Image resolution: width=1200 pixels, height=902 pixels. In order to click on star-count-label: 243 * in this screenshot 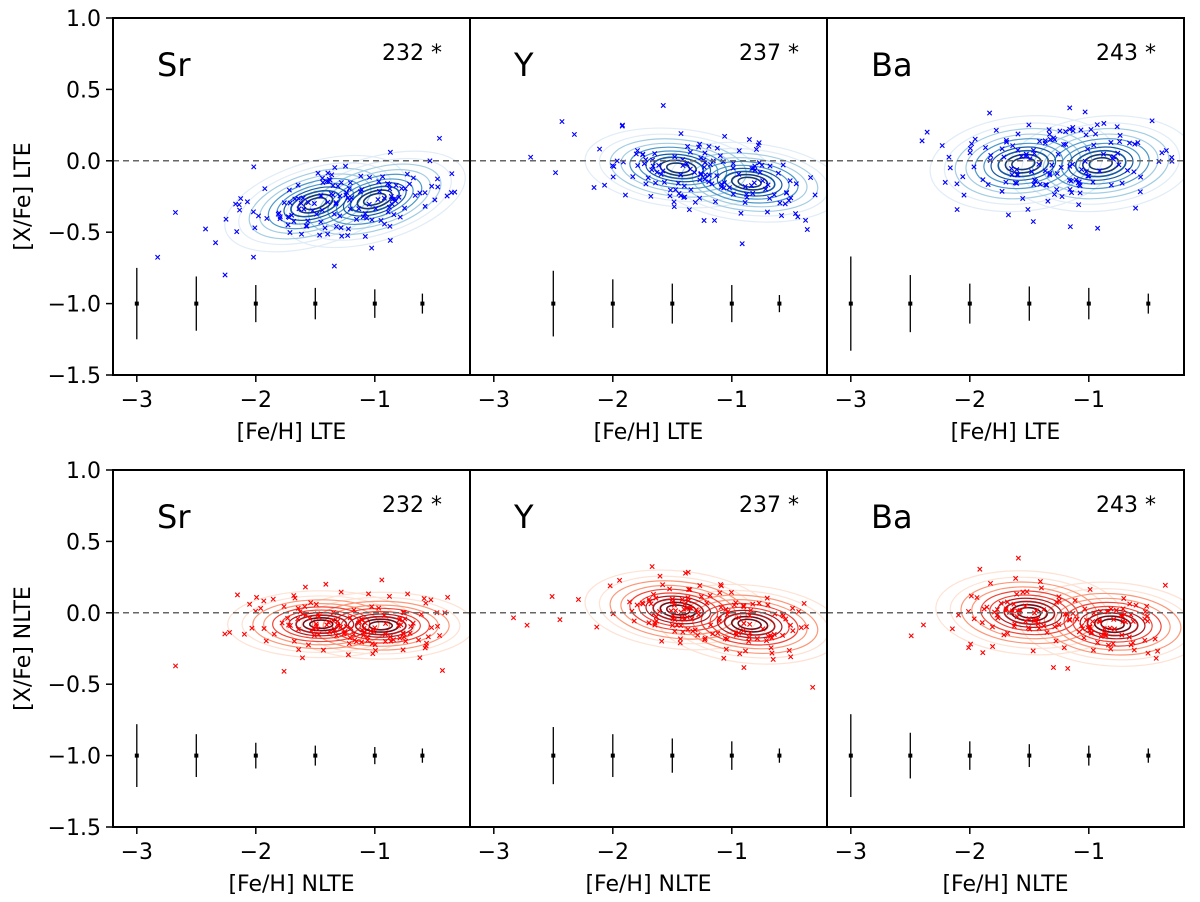, I will do `click(1126, 505)`.